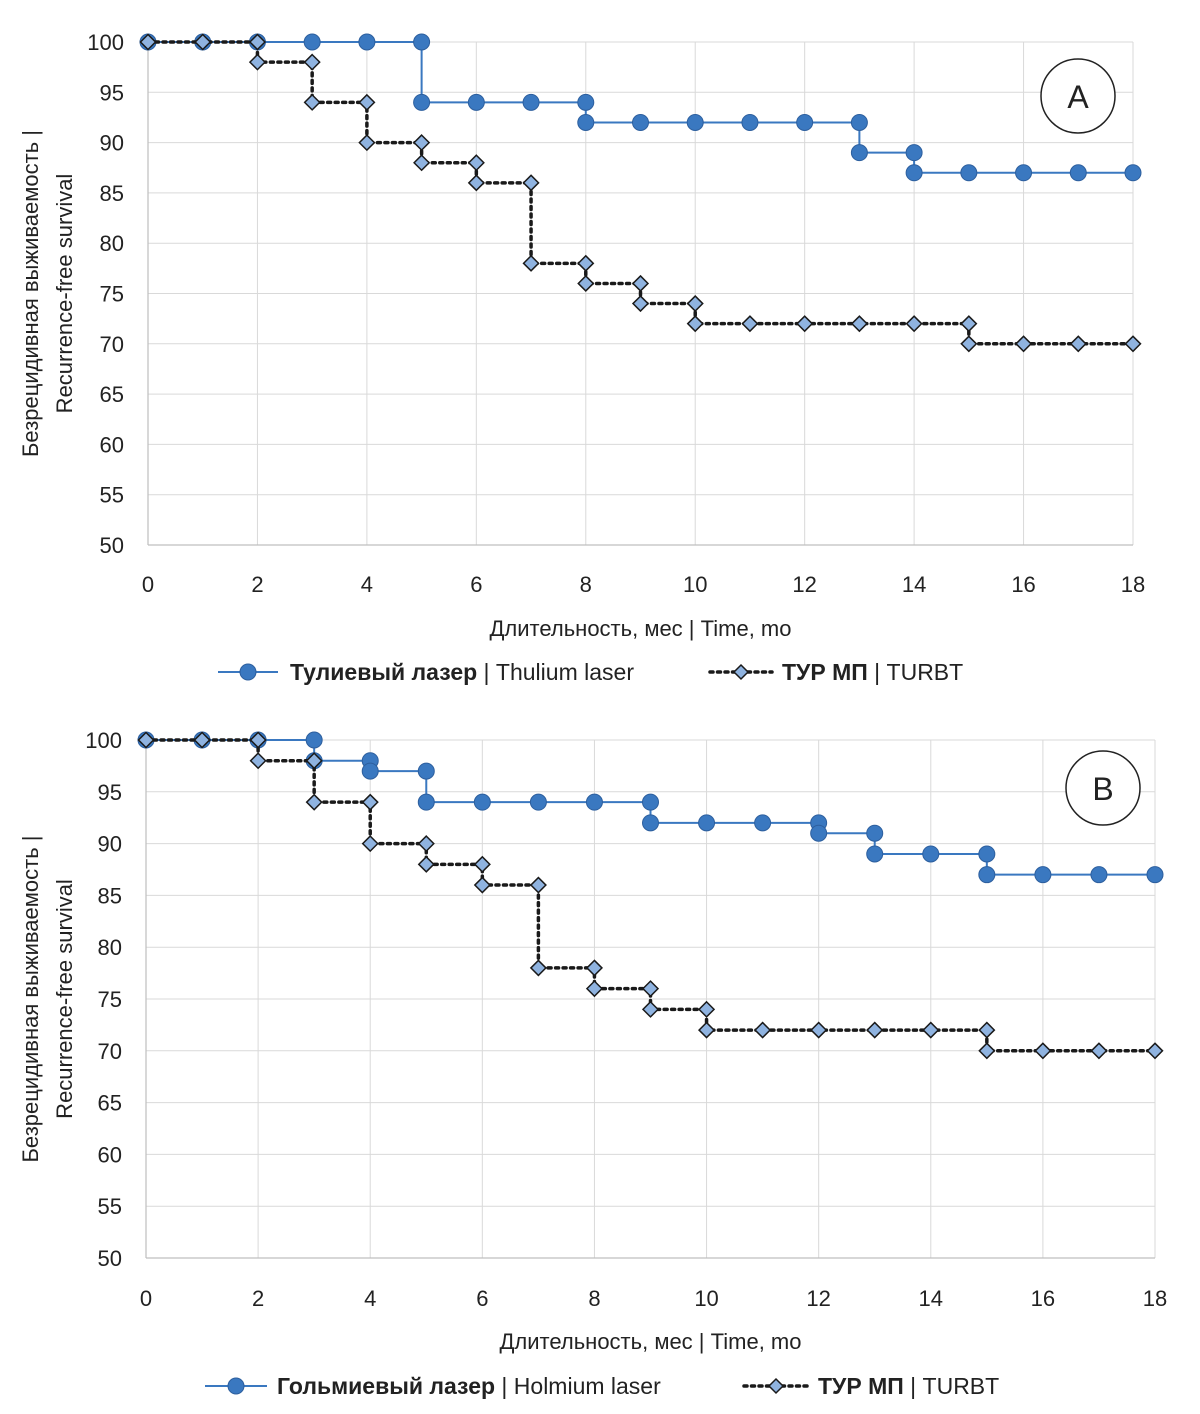  What do you see at coordinates (1103, 788) in the screenshot?
I see `panel-label-circle` at bounding box center [1103, 788].